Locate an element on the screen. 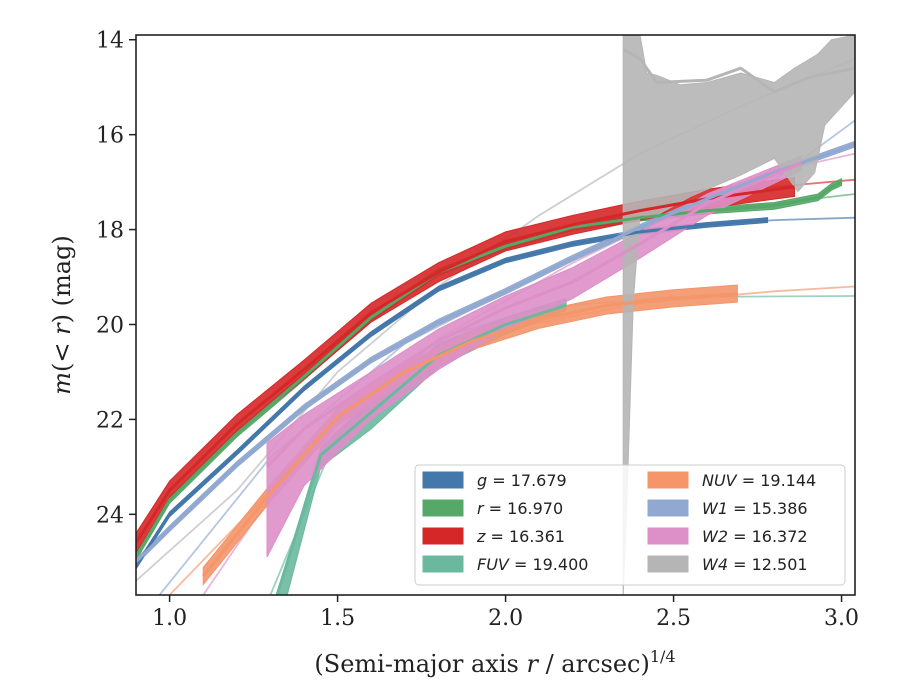  legend-band-value: = 16.361 is located at coordinates (525, 536).